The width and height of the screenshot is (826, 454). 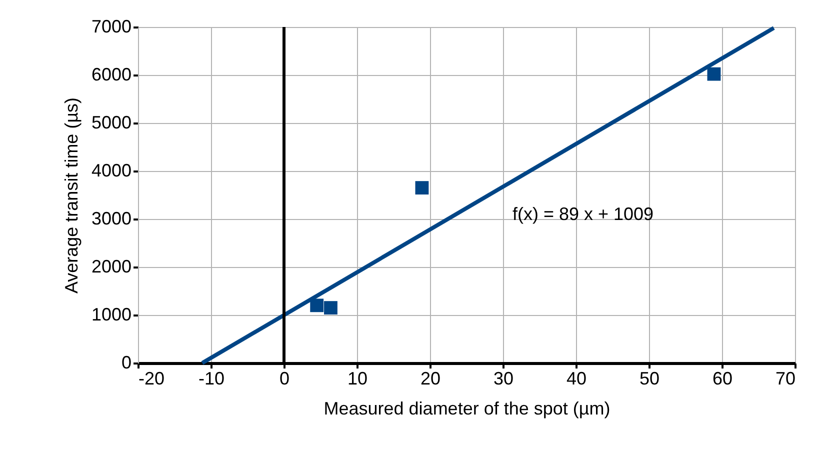 I want to click on y-tick-label: 4000, so click(x=111, y=170).